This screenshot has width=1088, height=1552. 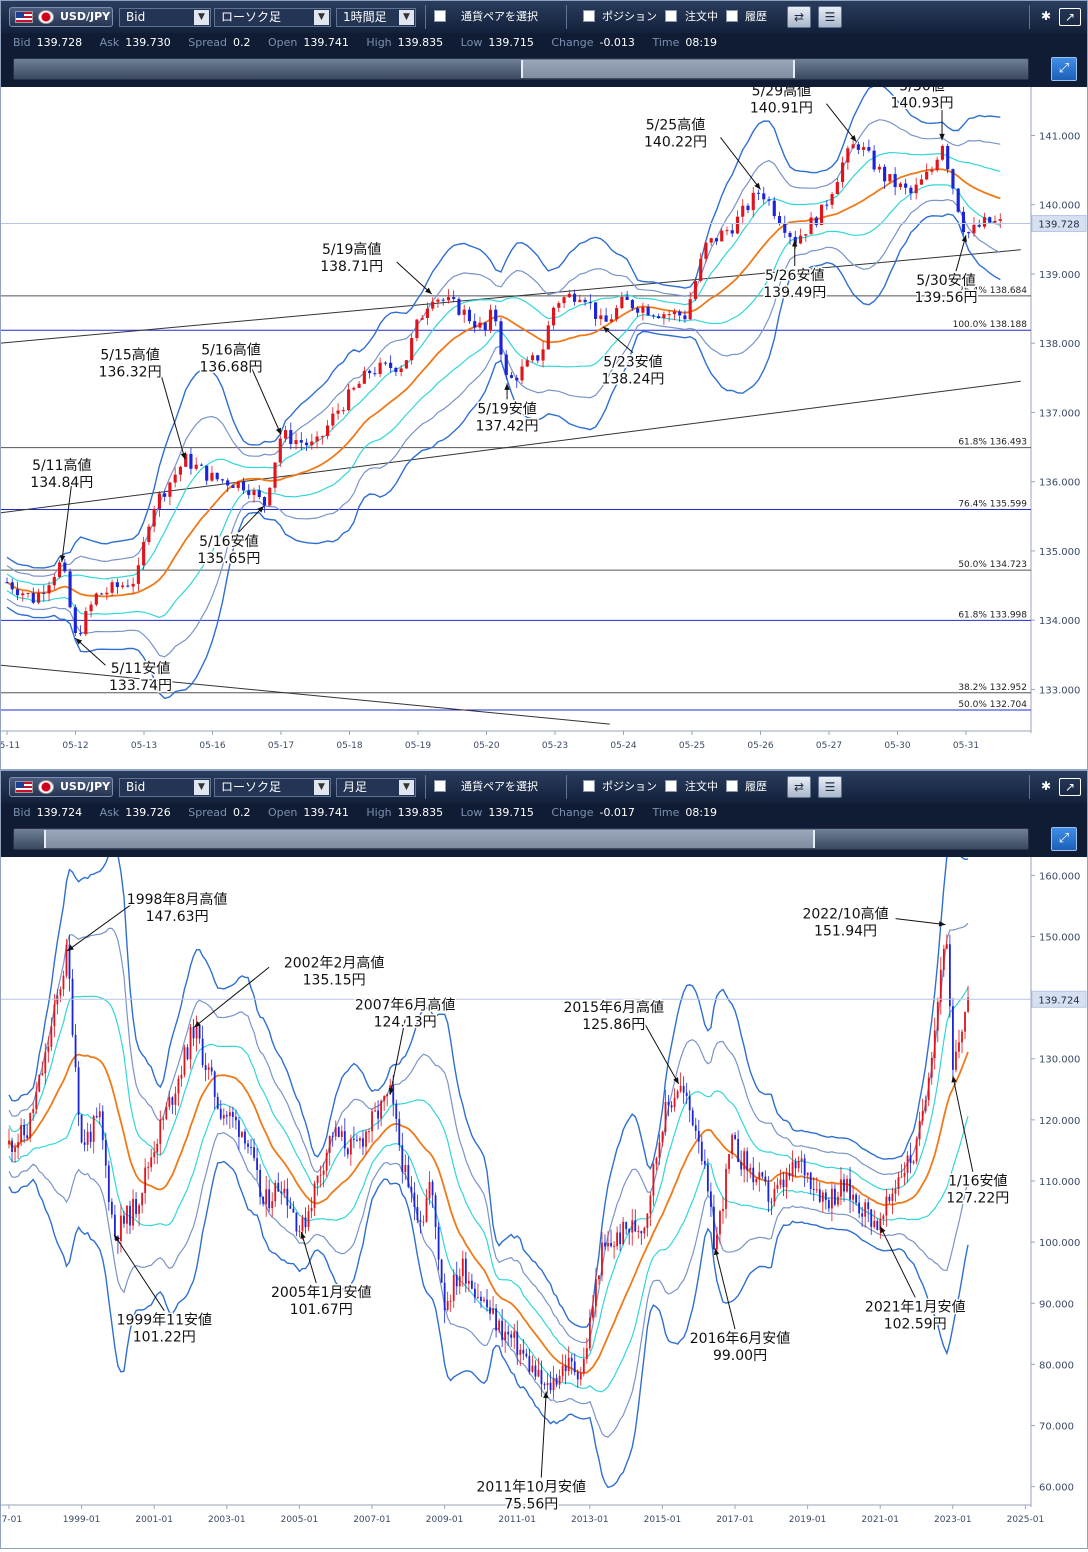 I want to click on x-tick-label: 05-24, so click(x=623, y=746).